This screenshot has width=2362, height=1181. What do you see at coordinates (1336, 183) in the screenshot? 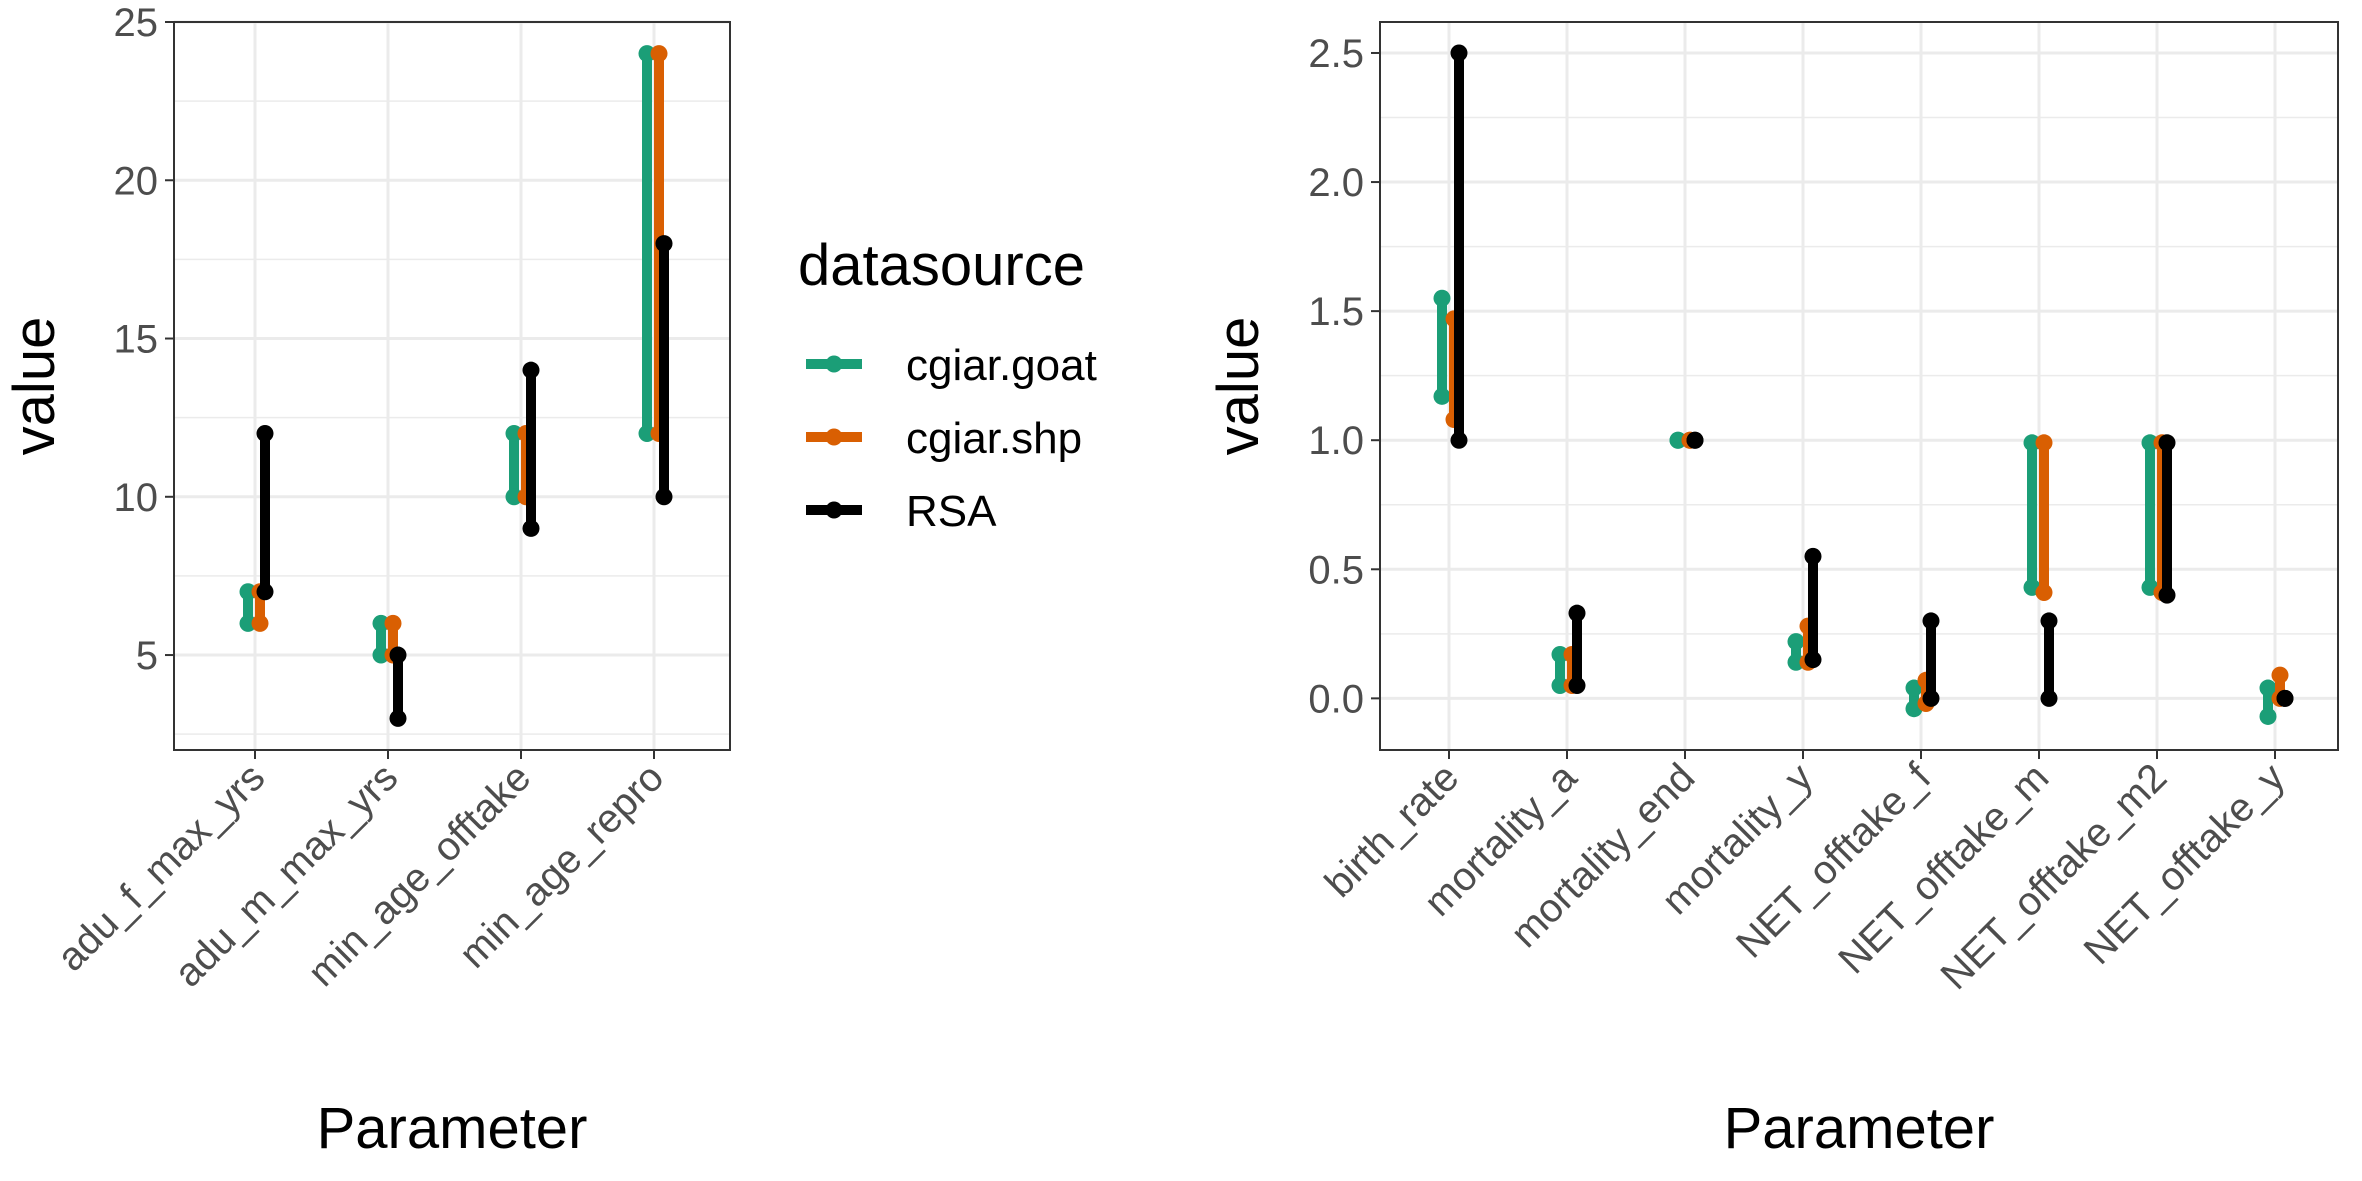
I see `y-tick-label: 2.0` at bounding box center [1336, 183].